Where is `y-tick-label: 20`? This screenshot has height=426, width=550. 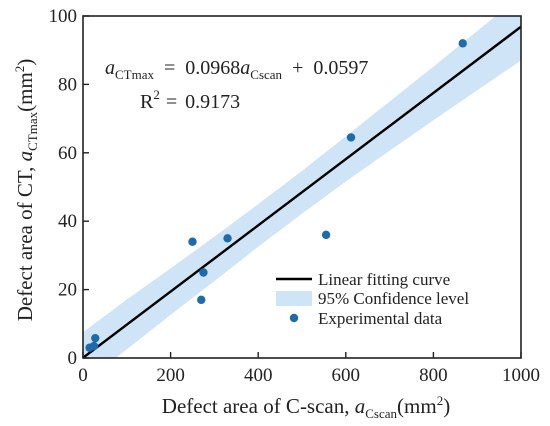
y-tick-label: 20 is located at coordinates (67, 290).